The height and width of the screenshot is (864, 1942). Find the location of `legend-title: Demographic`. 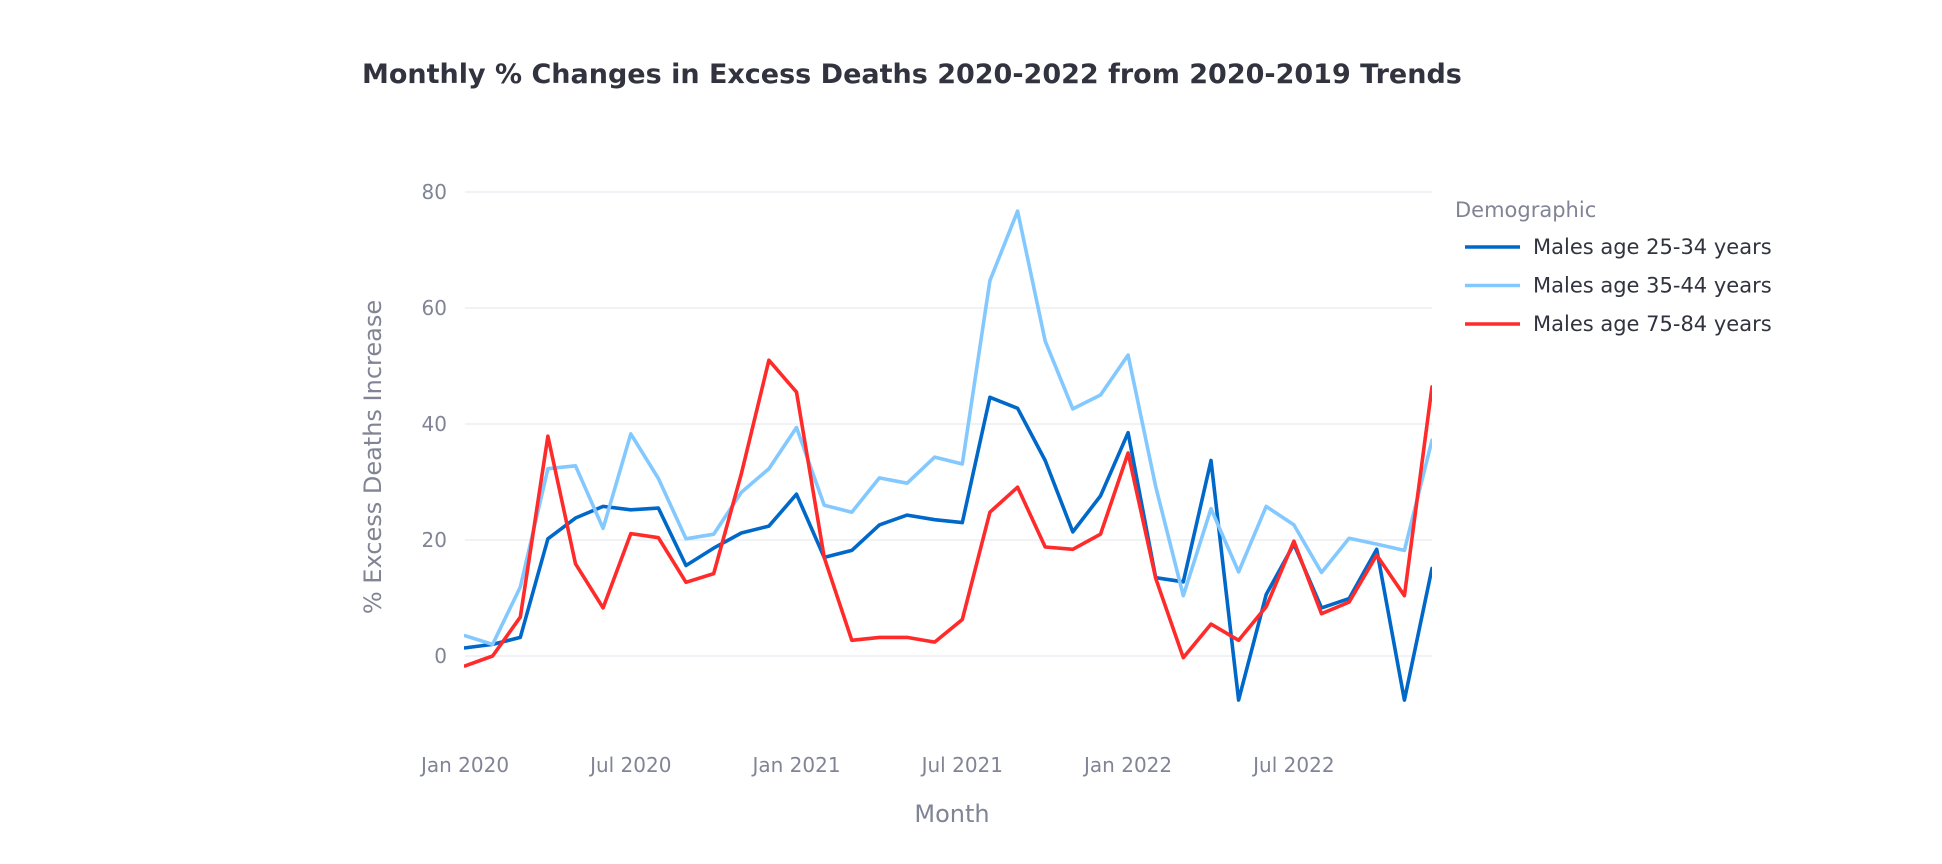

legend-title: Demographic is located at coordinates (1525, 210).